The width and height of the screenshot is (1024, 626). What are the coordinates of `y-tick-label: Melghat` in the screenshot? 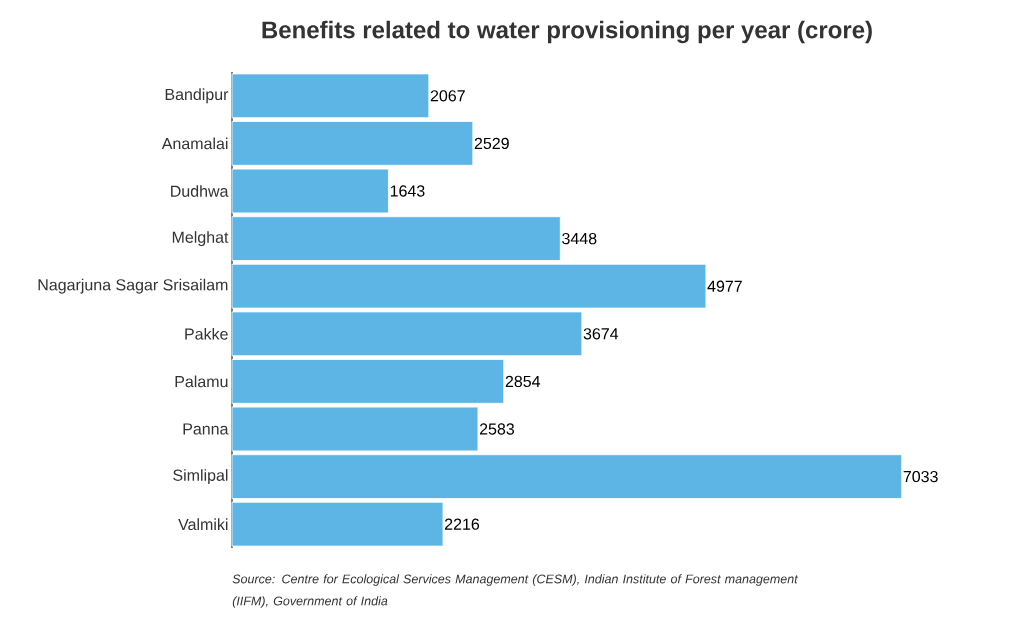 It's located at (200, 239).